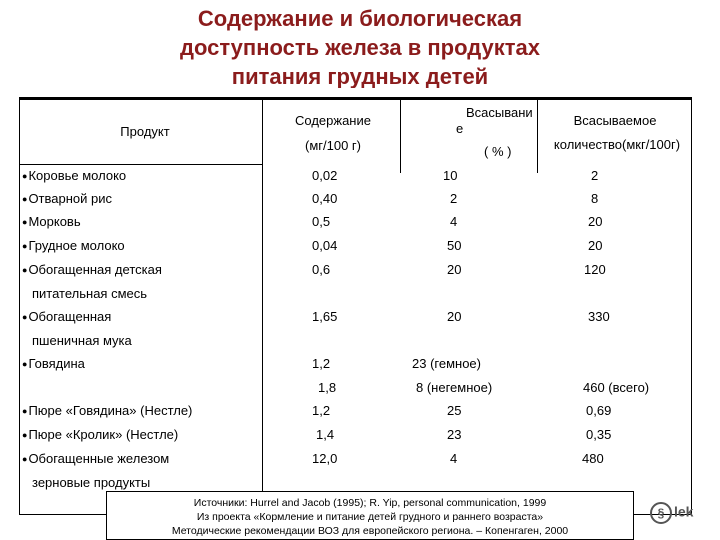  Describe the element at coordinates (110, 410) in the screenshot. I see `row-name-text: Пюре «Говядина» (Нестле)` at that location.